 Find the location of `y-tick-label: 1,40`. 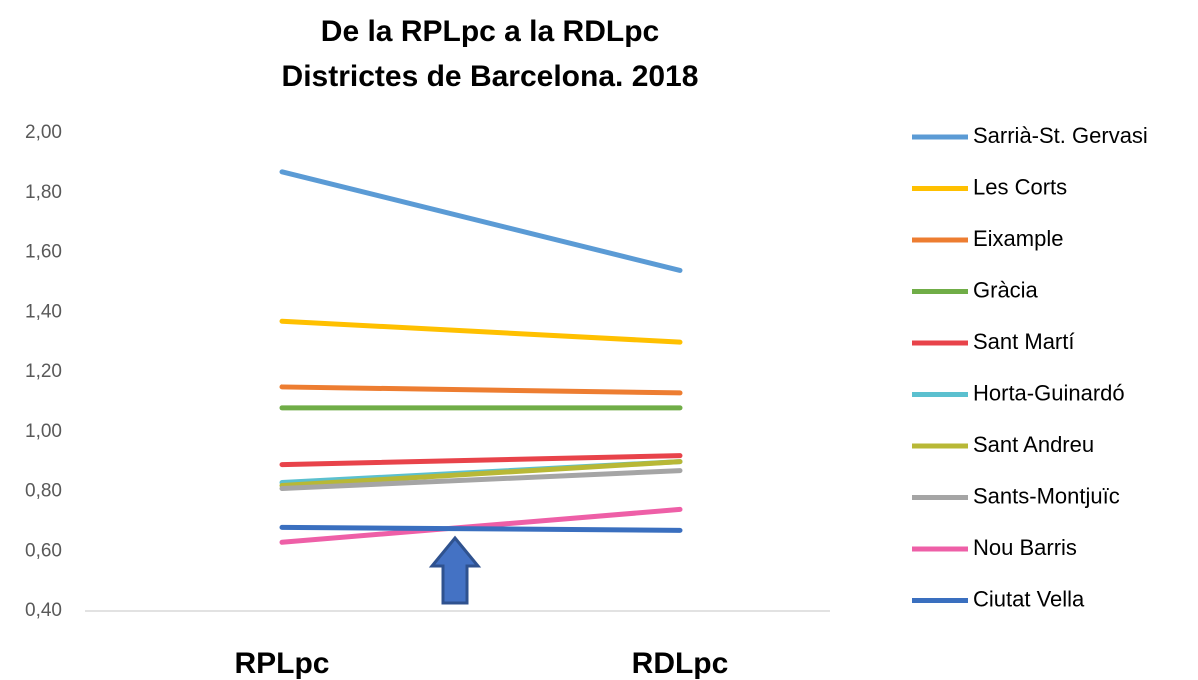

y-tick-label: 1,40 is located at coordinates (43, 311).